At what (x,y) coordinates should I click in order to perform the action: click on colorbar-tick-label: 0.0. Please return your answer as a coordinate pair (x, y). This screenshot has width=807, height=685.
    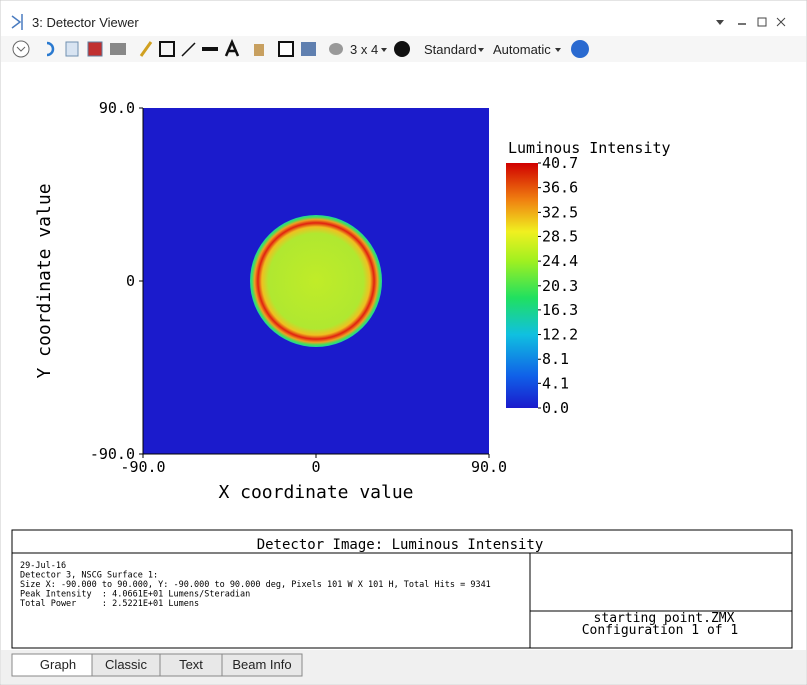
    Looking at the image, I should click on (555, 408).